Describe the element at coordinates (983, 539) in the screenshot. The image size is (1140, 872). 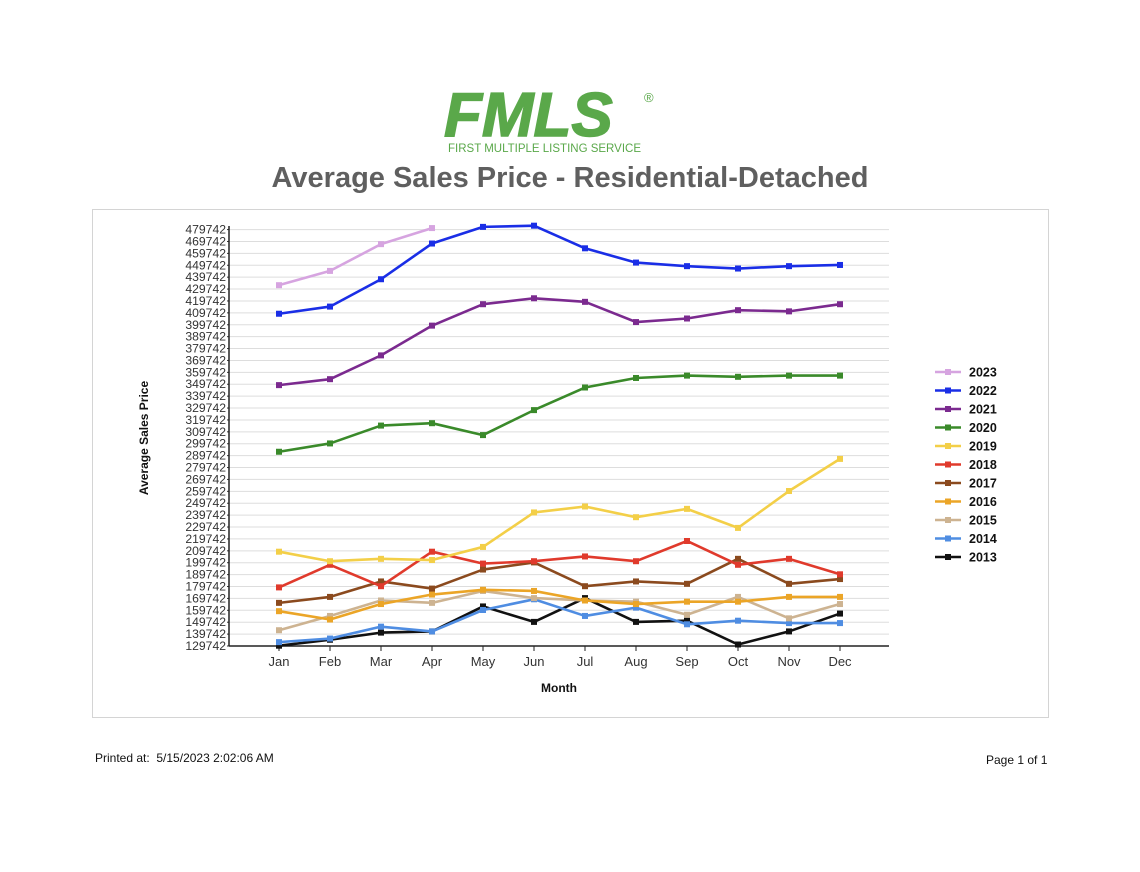
I see `legend-label: 2014` at that location.